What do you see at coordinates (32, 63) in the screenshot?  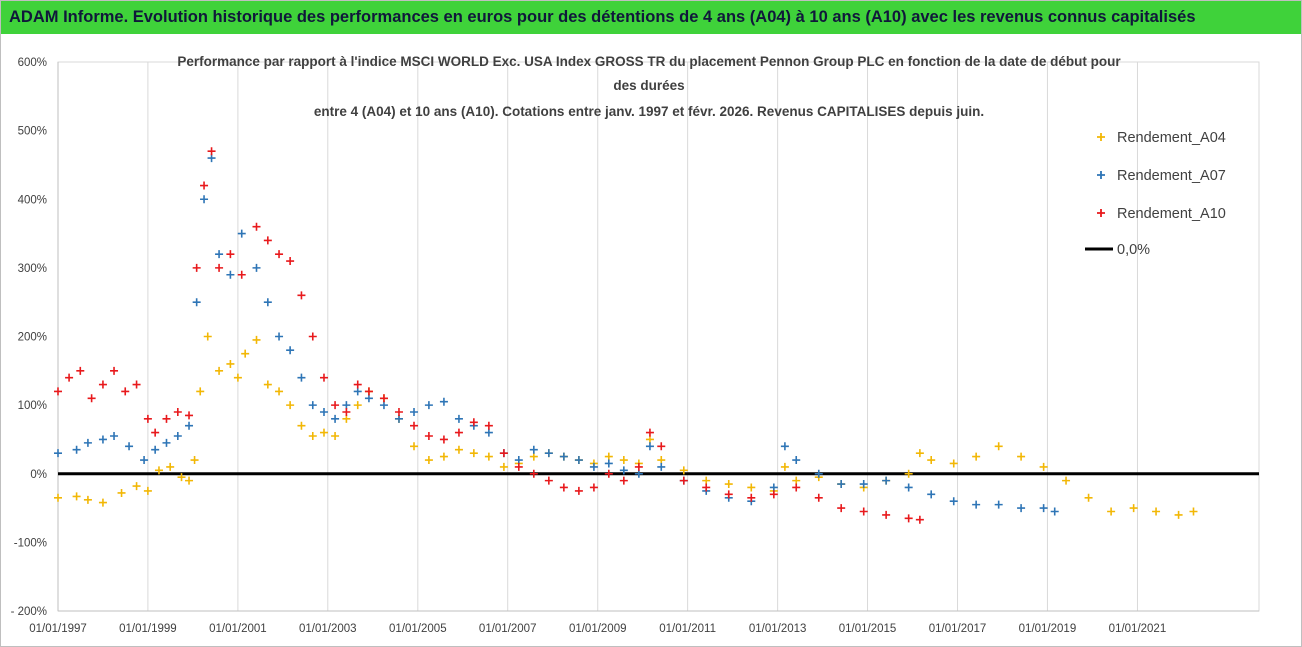 I see `y-tick-label: 600%` at bounding box center [32, 63].